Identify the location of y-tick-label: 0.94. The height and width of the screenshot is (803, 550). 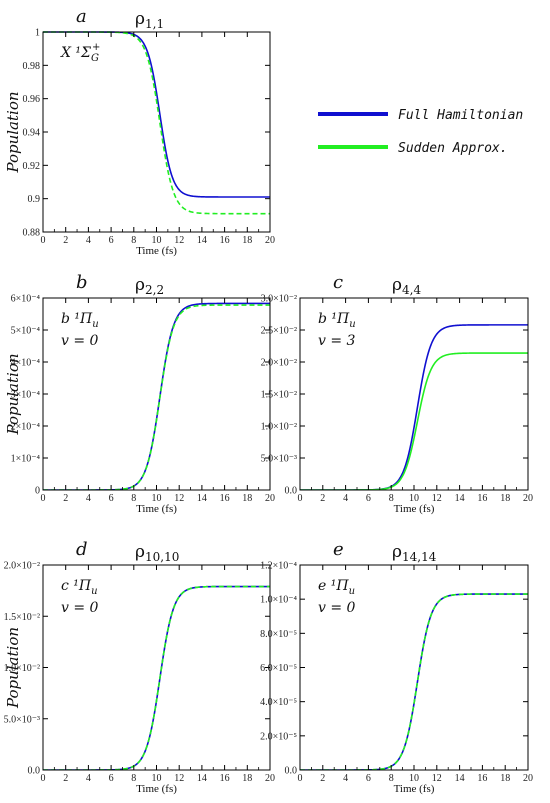
(32, 133).